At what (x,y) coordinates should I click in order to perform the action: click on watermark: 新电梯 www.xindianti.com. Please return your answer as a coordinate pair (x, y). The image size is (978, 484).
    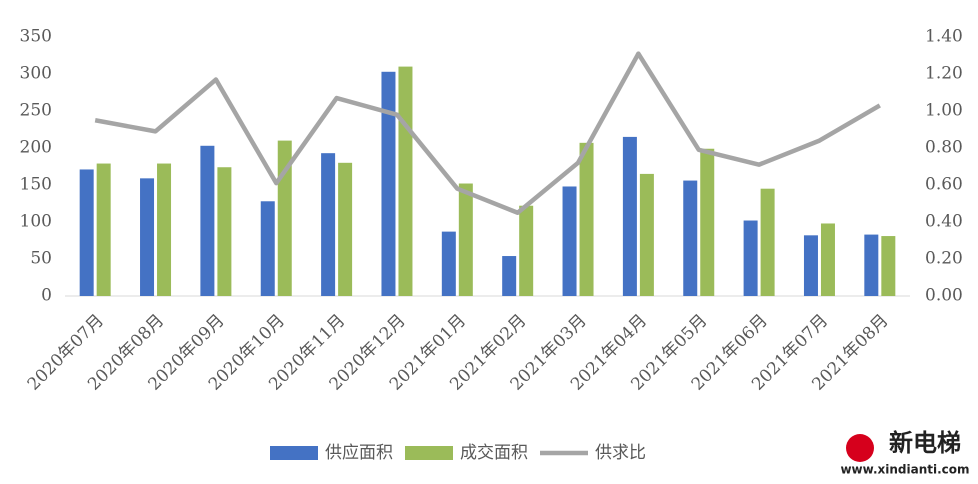
    Looking at the image, I should click on (904, 453).